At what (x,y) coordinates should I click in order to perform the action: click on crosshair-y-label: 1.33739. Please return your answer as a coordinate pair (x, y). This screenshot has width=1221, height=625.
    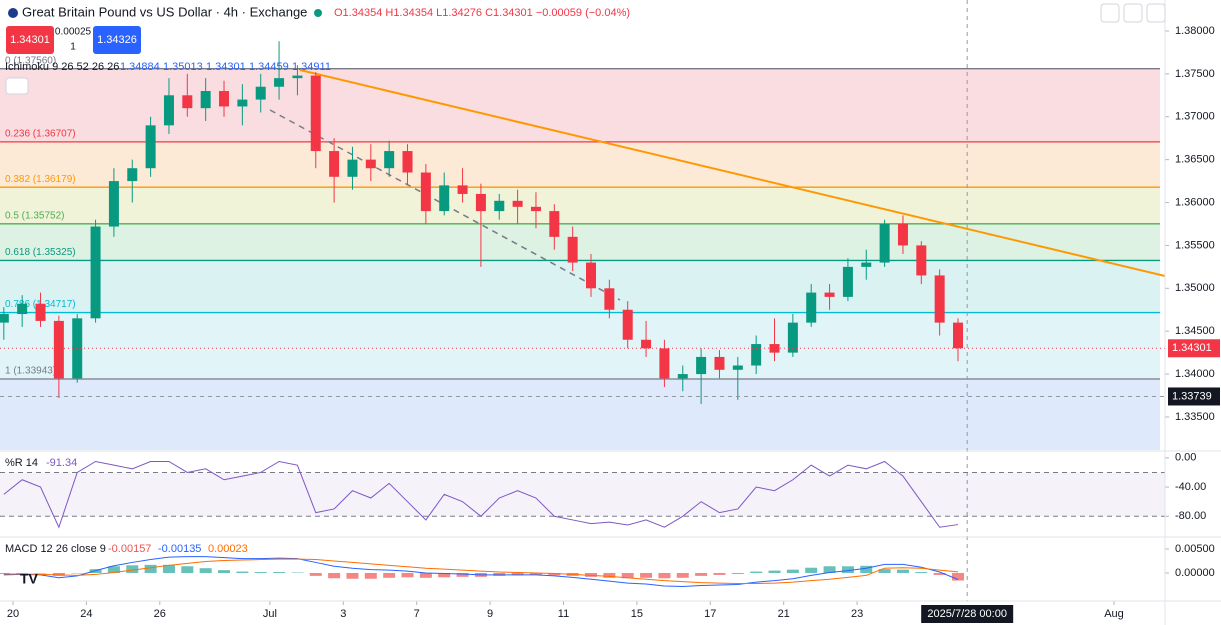
    Looking at the image, I should click on (1192, 396).